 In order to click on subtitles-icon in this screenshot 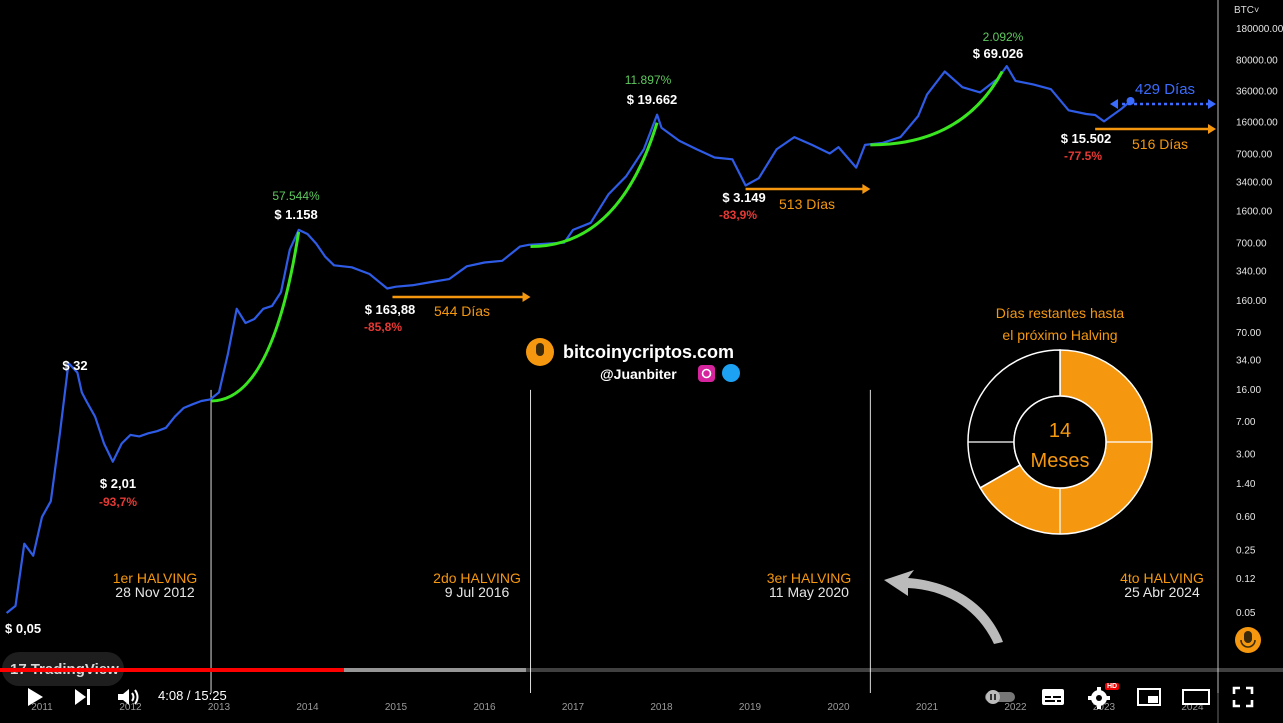, I will do `click(1053, 697)`.